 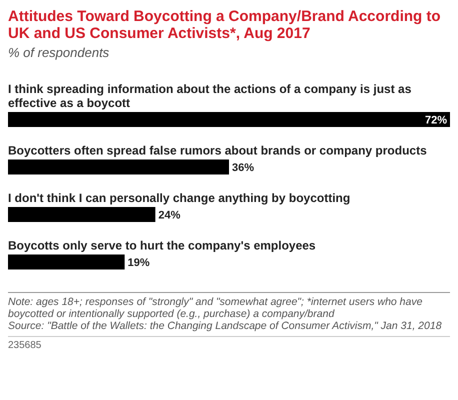 What do you see at coordinates (59, 52) in the screenshot?
I see `chart-subtitle: % of respondents` at bounding box center [59, 52].